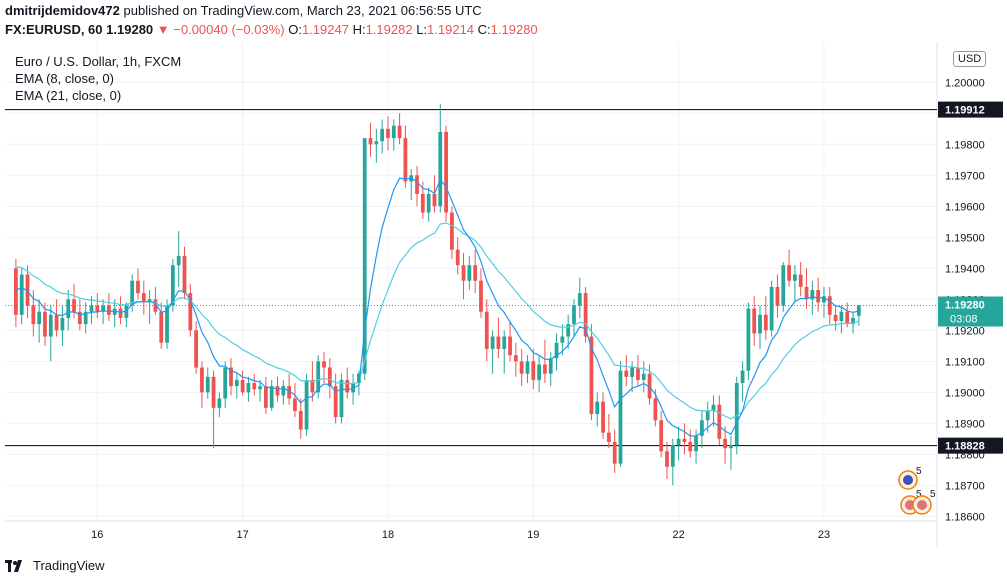 Image resolution: width=1007 pixels, height=585 pixels. Describe the element at coordinates (965, 306) in the screenshot. I see `current-price-label: 1.19280` at that location.